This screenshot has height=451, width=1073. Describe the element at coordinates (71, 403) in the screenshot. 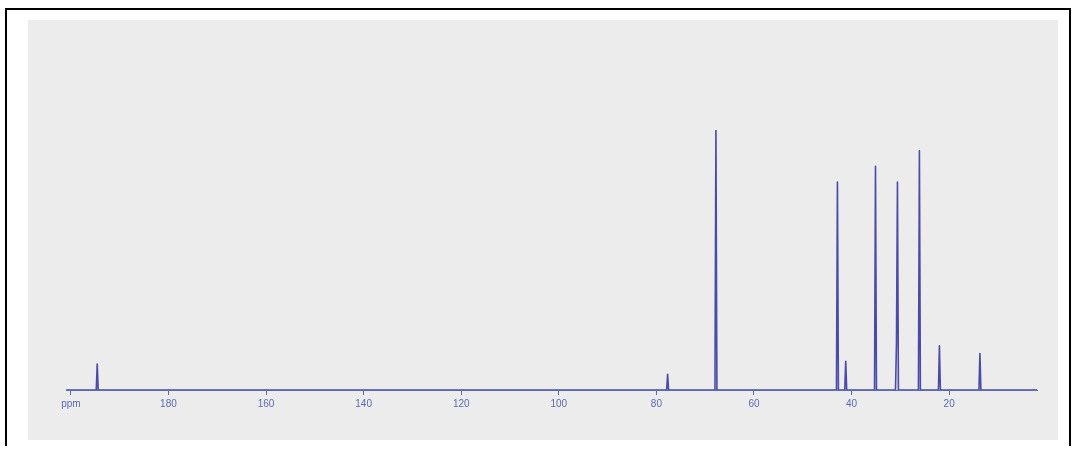

I see `x-tick-label: ppm` at that location.